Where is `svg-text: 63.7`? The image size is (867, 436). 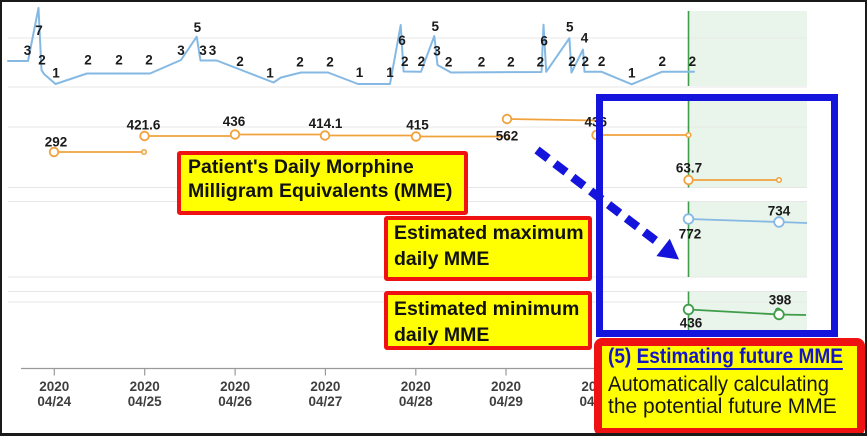
svg-text: 63.7 is located at coordinates (689, 168).